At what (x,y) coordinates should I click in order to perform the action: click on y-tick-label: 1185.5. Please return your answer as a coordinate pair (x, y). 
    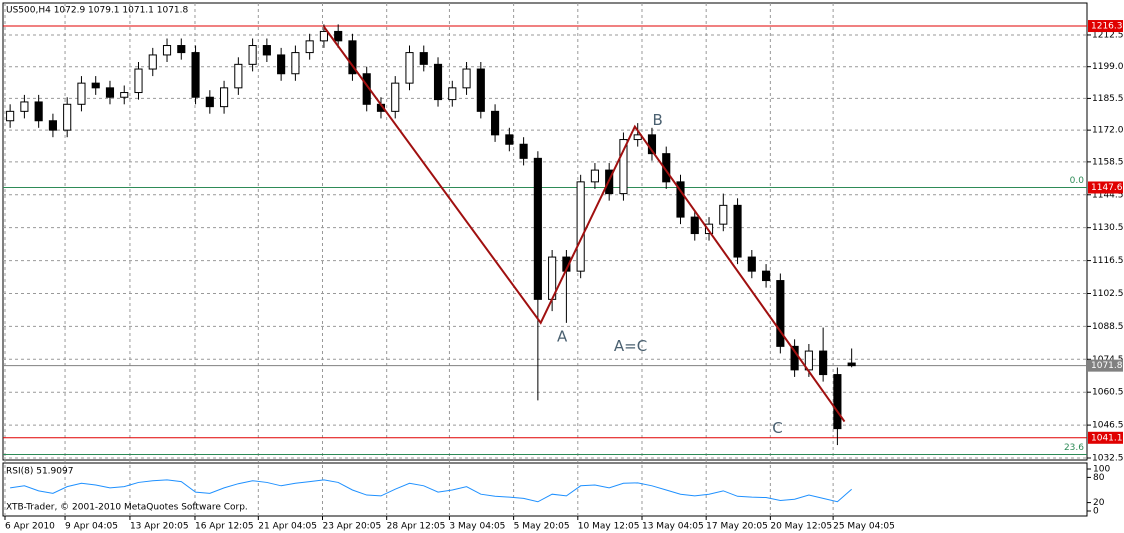
    Looking at the image, I should click on (1108, 99).